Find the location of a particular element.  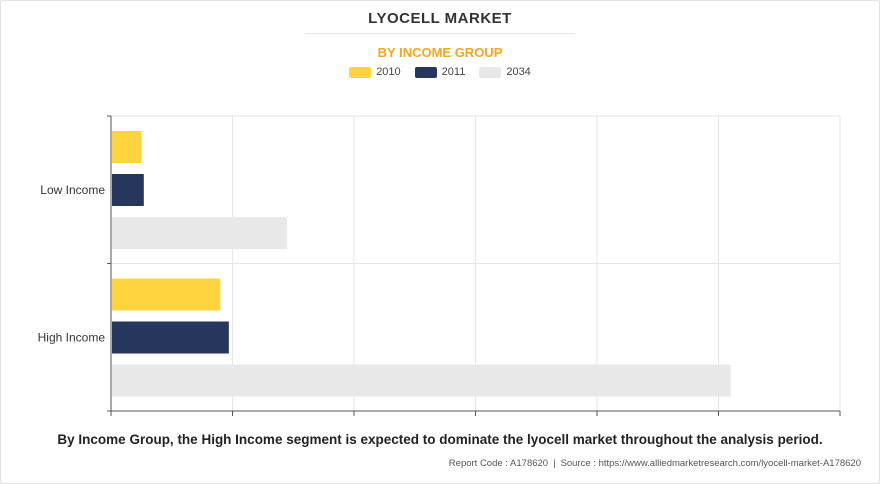

category-label: High Income is located at coordinates (72, 338).